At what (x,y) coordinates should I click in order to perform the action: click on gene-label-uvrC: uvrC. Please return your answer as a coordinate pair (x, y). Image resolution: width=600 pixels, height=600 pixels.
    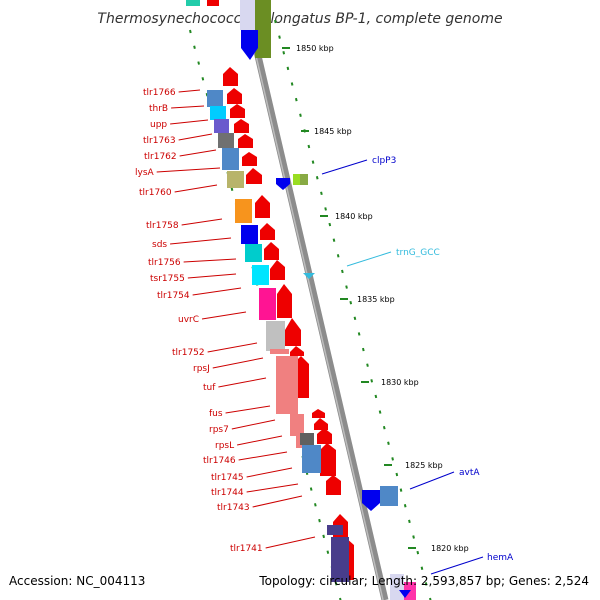
    Looking at the image, I should click on (188, 320).